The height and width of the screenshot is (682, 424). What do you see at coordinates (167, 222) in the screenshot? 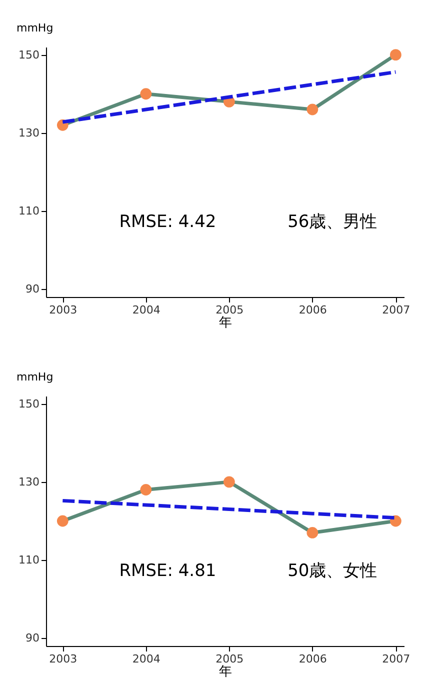
I see `annotation: RMSE: 4.42` at bounding box center [167, 222].